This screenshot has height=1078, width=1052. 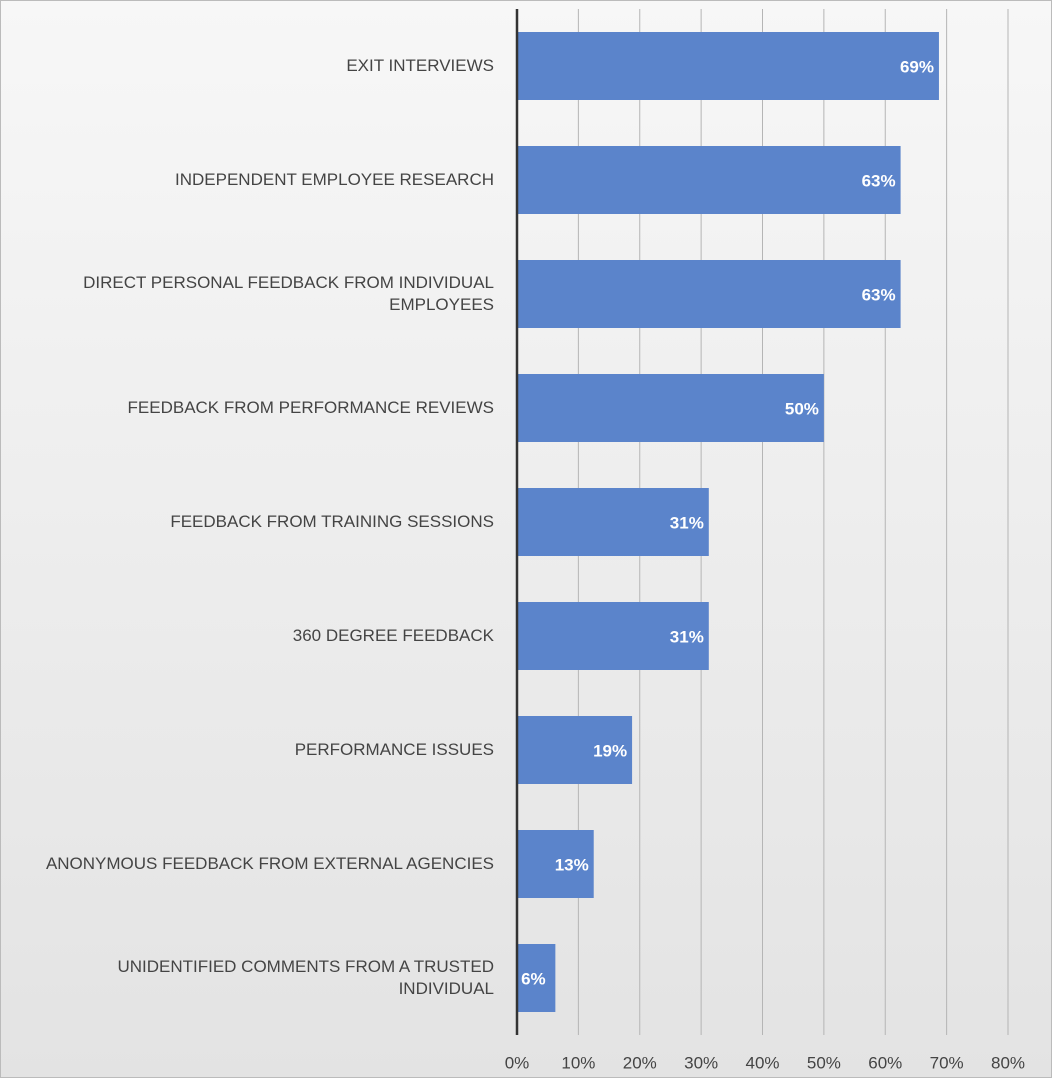 I want to click on x-tick-label: 0%, so click(x=517, y=1062).